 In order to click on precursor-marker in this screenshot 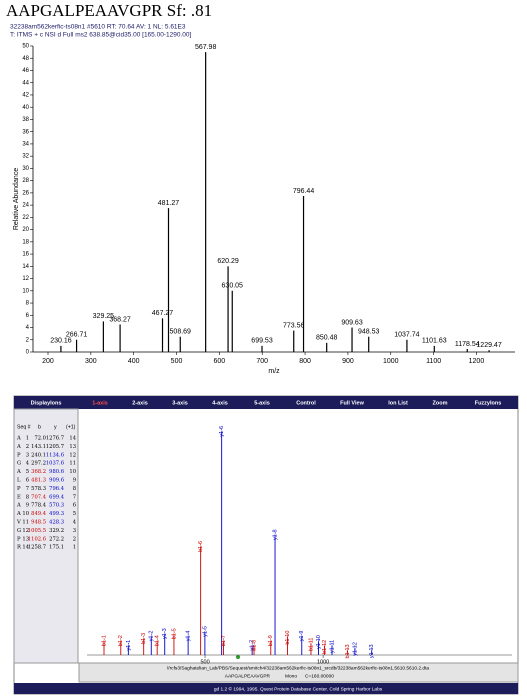, I will do `click(238, 657)`.